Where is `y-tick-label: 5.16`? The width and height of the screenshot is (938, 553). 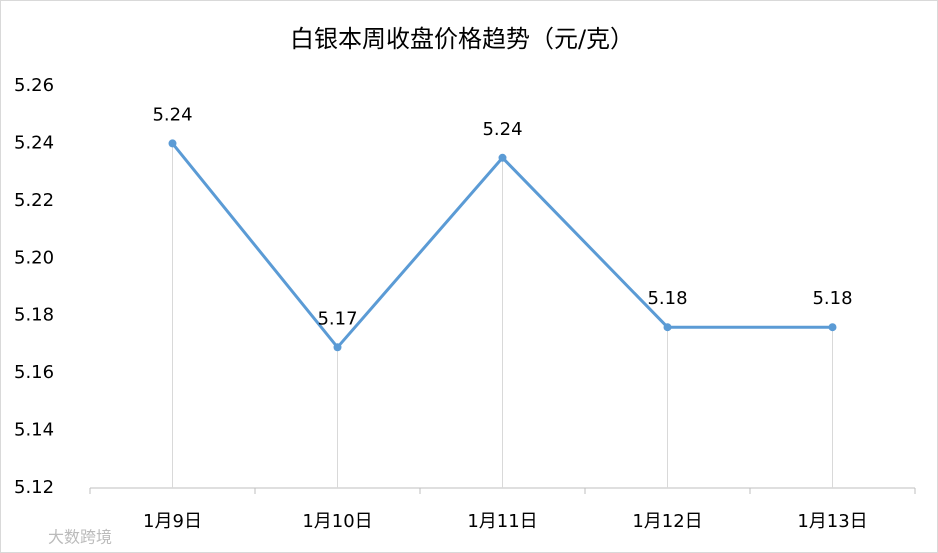 y-tick-label: 5.16 is located at coordinates (34, 372).